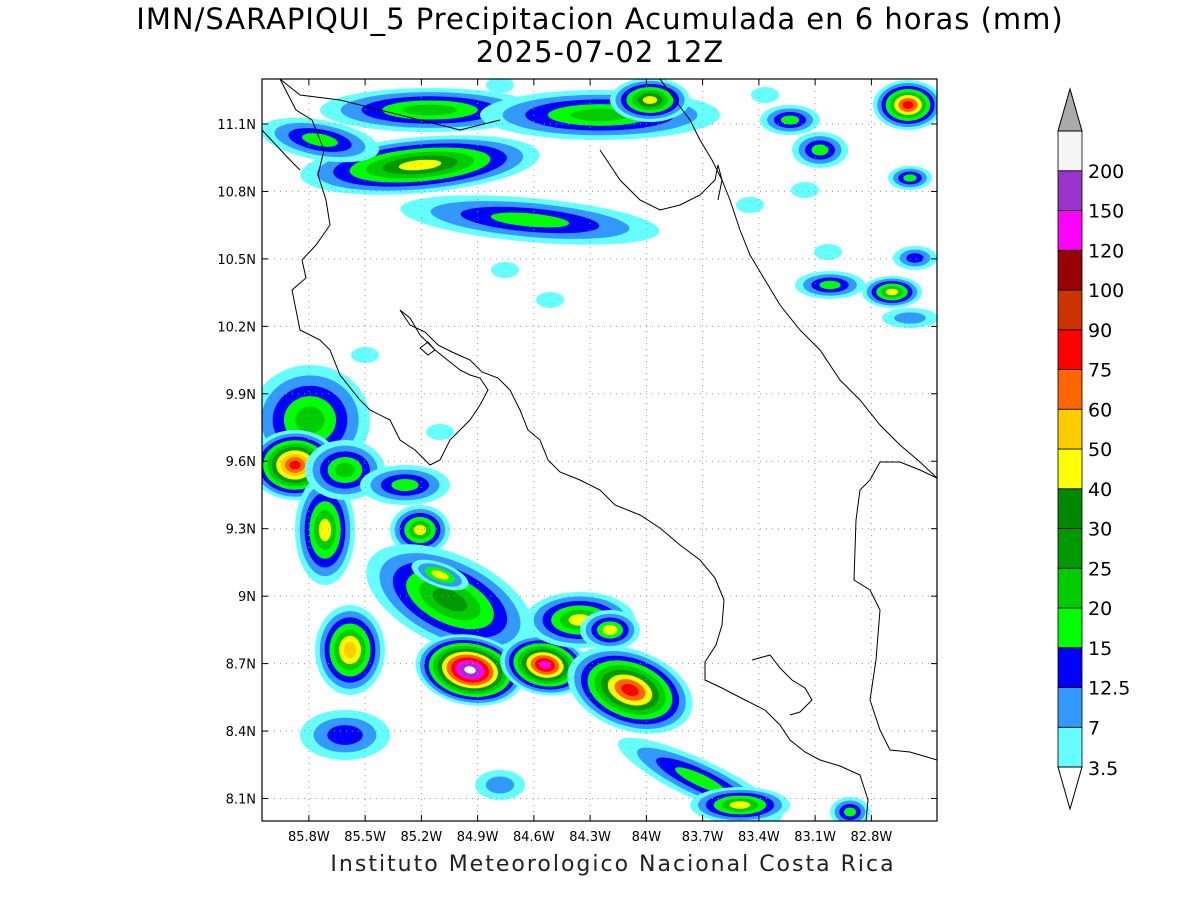  Describe the element at coordinates (1103, 769) in the screenshot. I see `colorbar-label: 3.5` at that location.